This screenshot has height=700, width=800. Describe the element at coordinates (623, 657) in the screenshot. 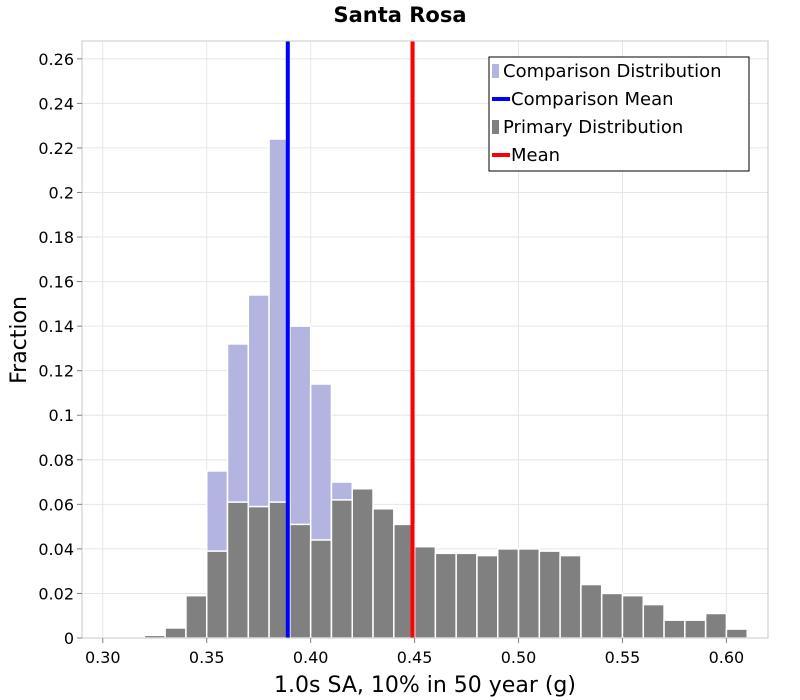

I see `x-tick-label: 0.55` at that location.